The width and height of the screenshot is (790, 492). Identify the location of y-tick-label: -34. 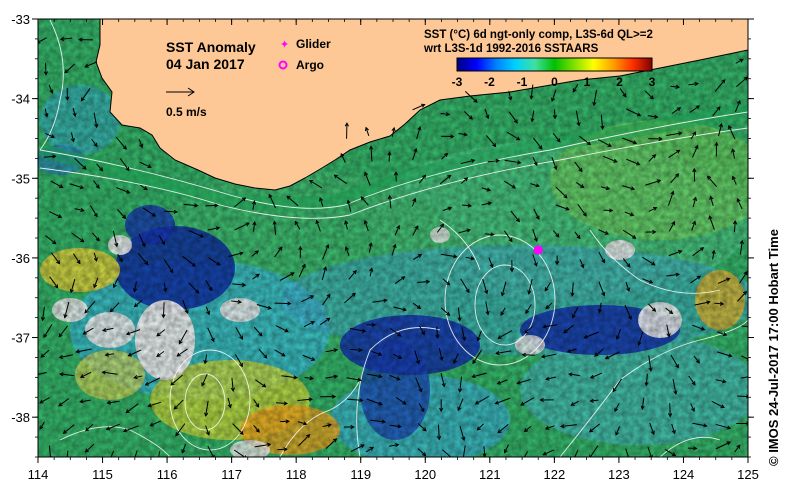
(20, 99).